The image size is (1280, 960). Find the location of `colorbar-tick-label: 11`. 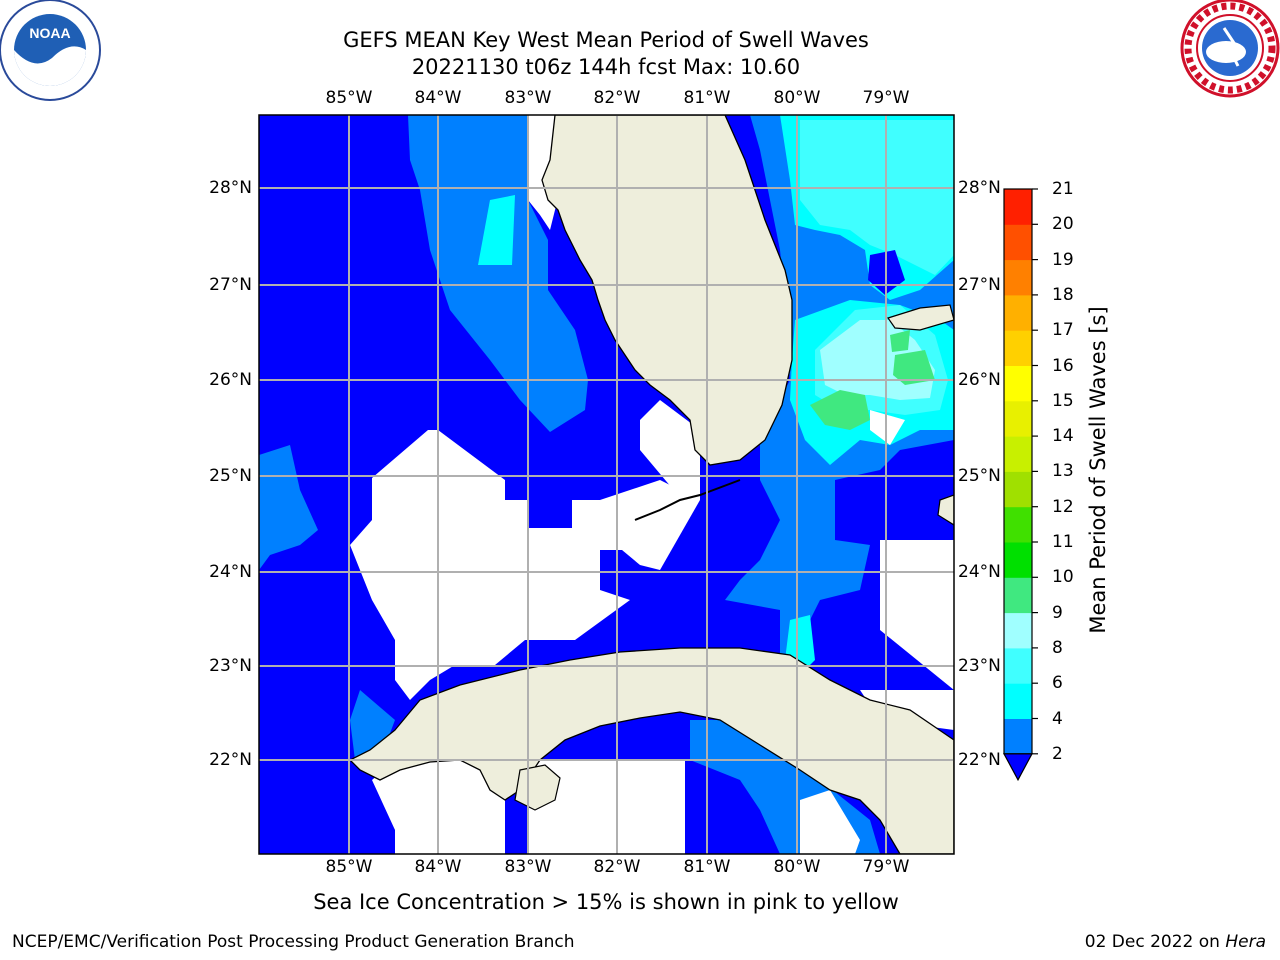

colorbar-tick-label: 11 is located at coordinates (1063, 542).